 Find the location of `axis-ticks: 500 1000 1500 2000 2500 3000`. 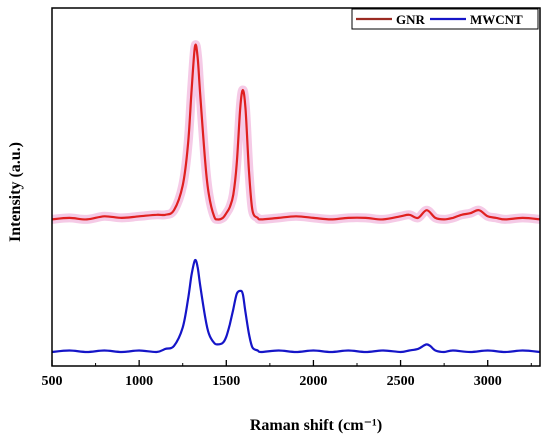

axis-ticks: 500 1000 1500 2000 2500 3000 is located at coordinates (287, 374).